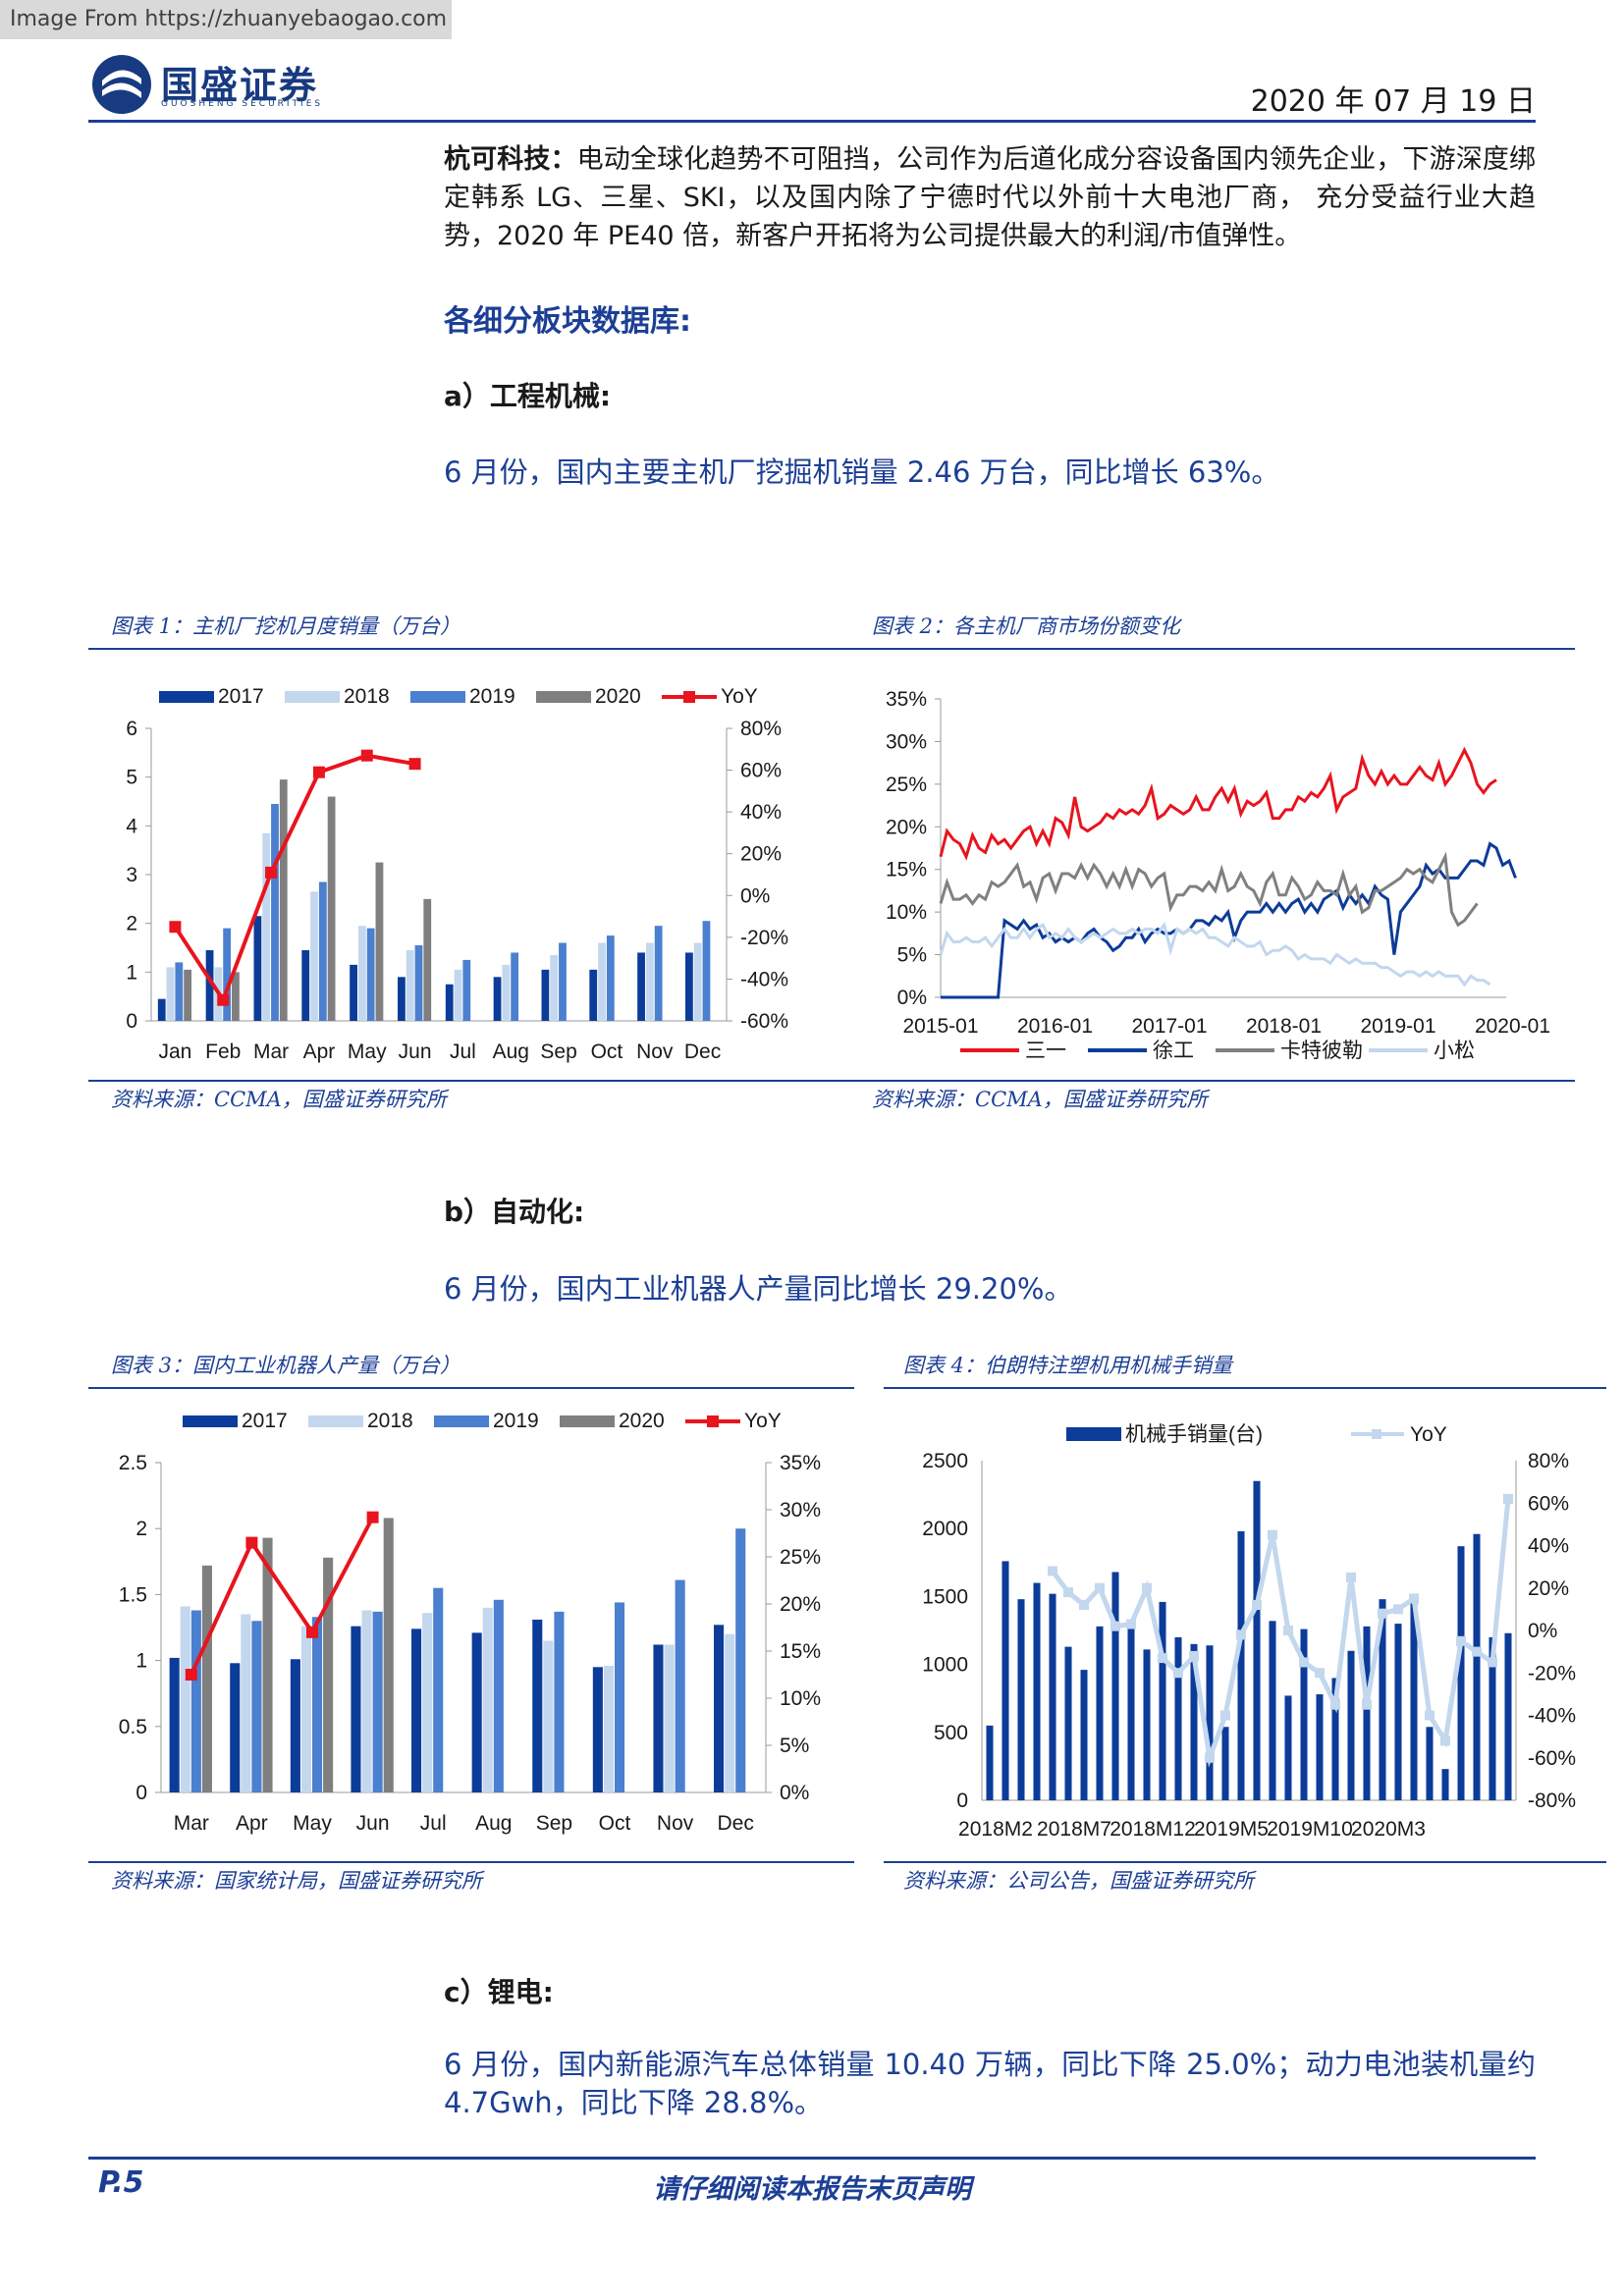  Describe the element at coordinates (906, 741) in the screenshot. I see `y-tick-label: 30%` at that location.